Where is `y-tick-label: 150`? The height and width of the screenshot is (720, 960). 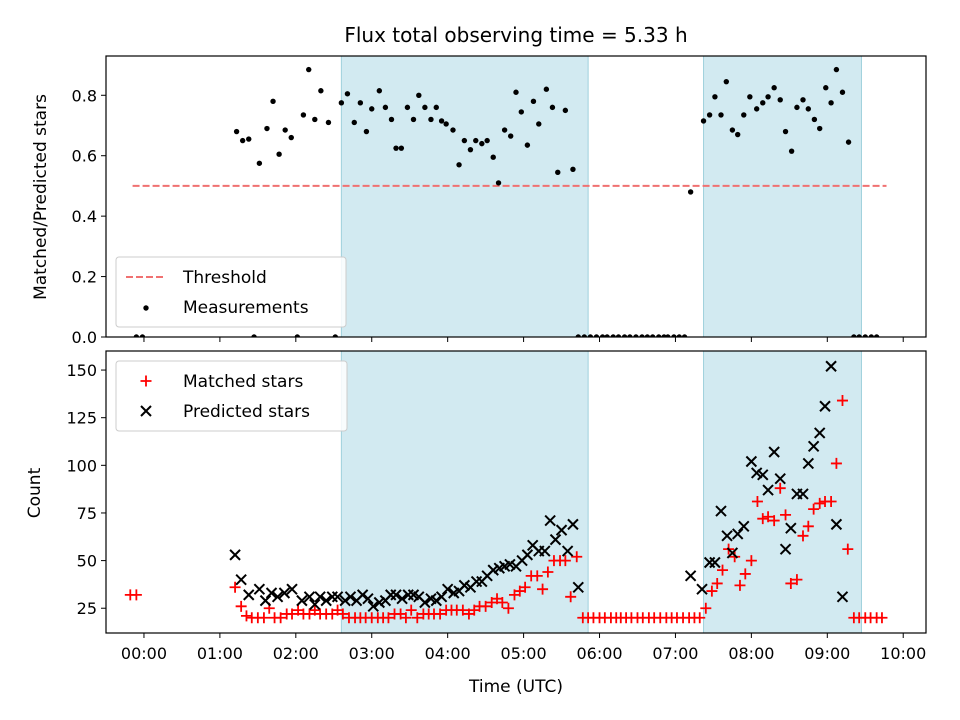
y-tick-label: 150 is located at coordinates (81, 370).